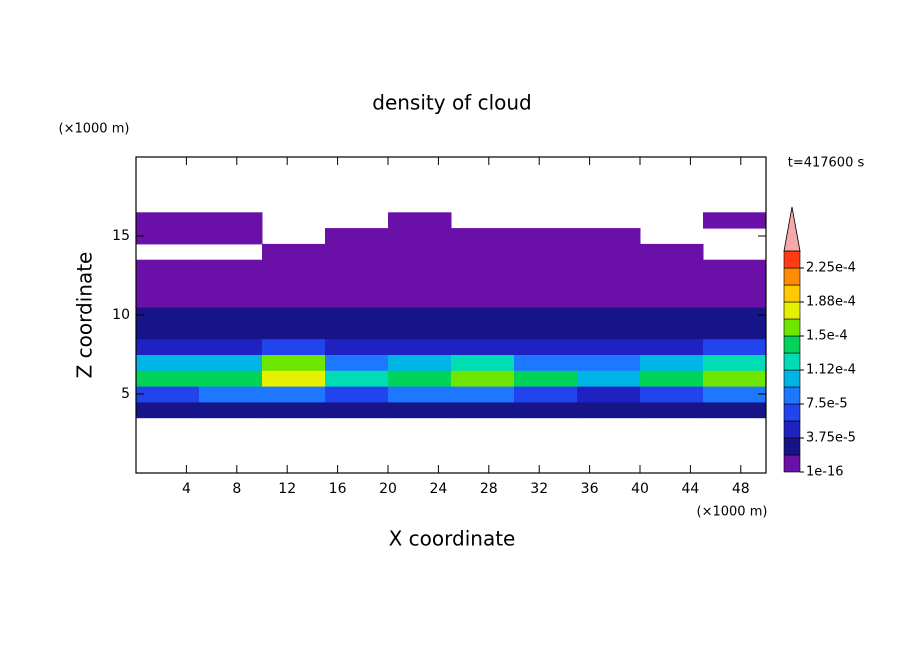  I want to click on x-tick-label: 4, so click(186, 489).